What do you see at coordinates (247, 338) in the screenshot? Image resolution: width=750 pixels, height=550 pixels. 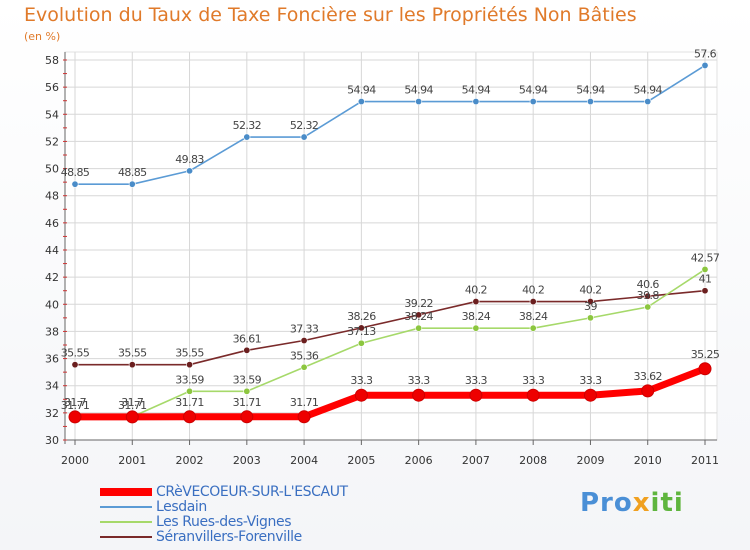 I see `data-label: 36.61` at bounding box center [247, 338].